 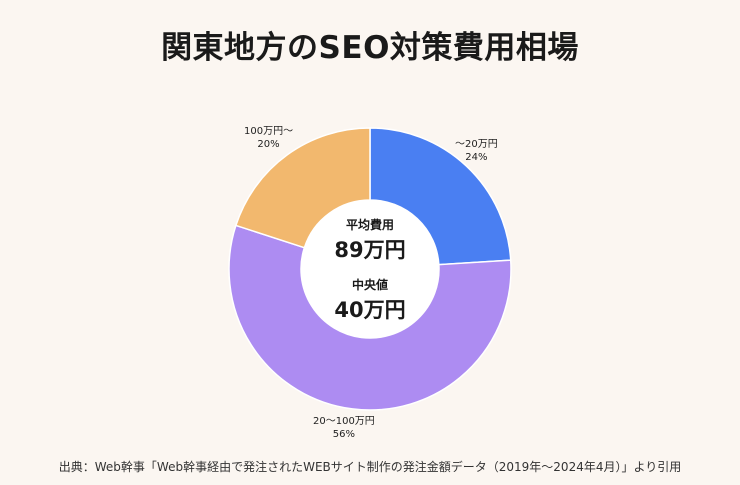 I want to click on average-cost-label: 平均費用, so click(x=369, y=225).